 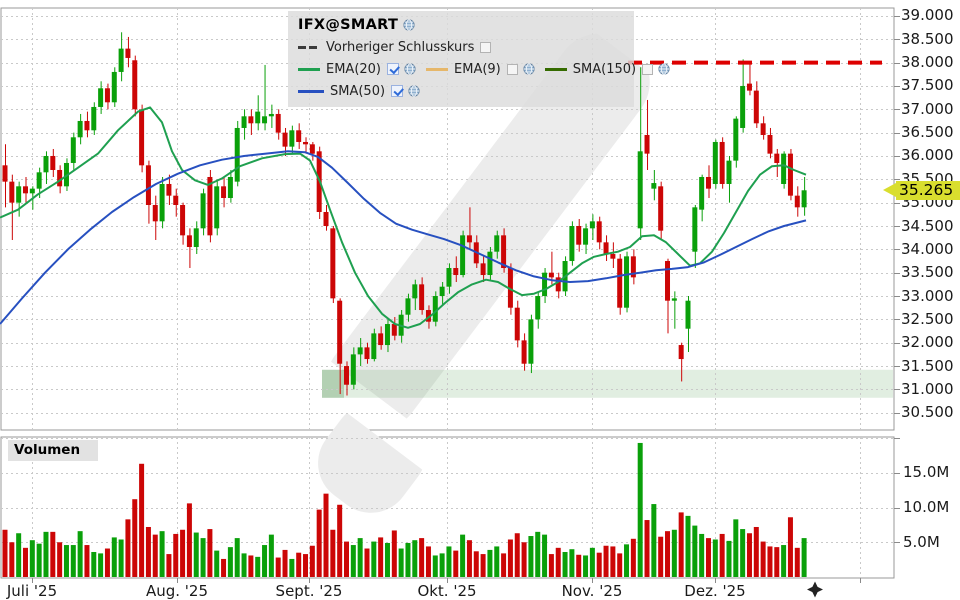 I want to click on month-label: Sept. '25, so click(x=309, y=591).